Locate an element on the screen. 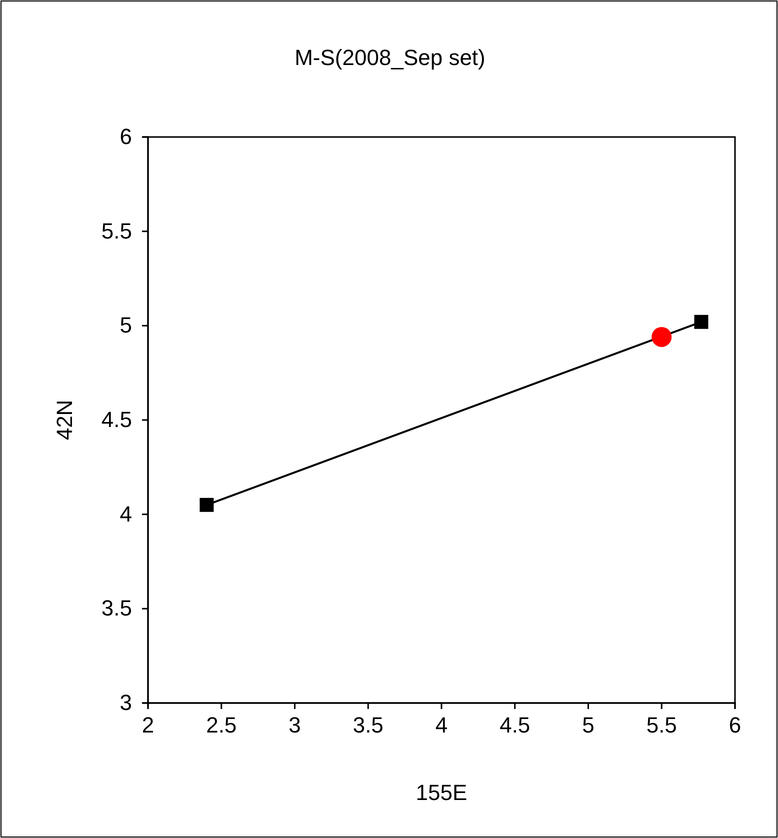  y-axis-title: 42N is located at coordinates (64, 420).